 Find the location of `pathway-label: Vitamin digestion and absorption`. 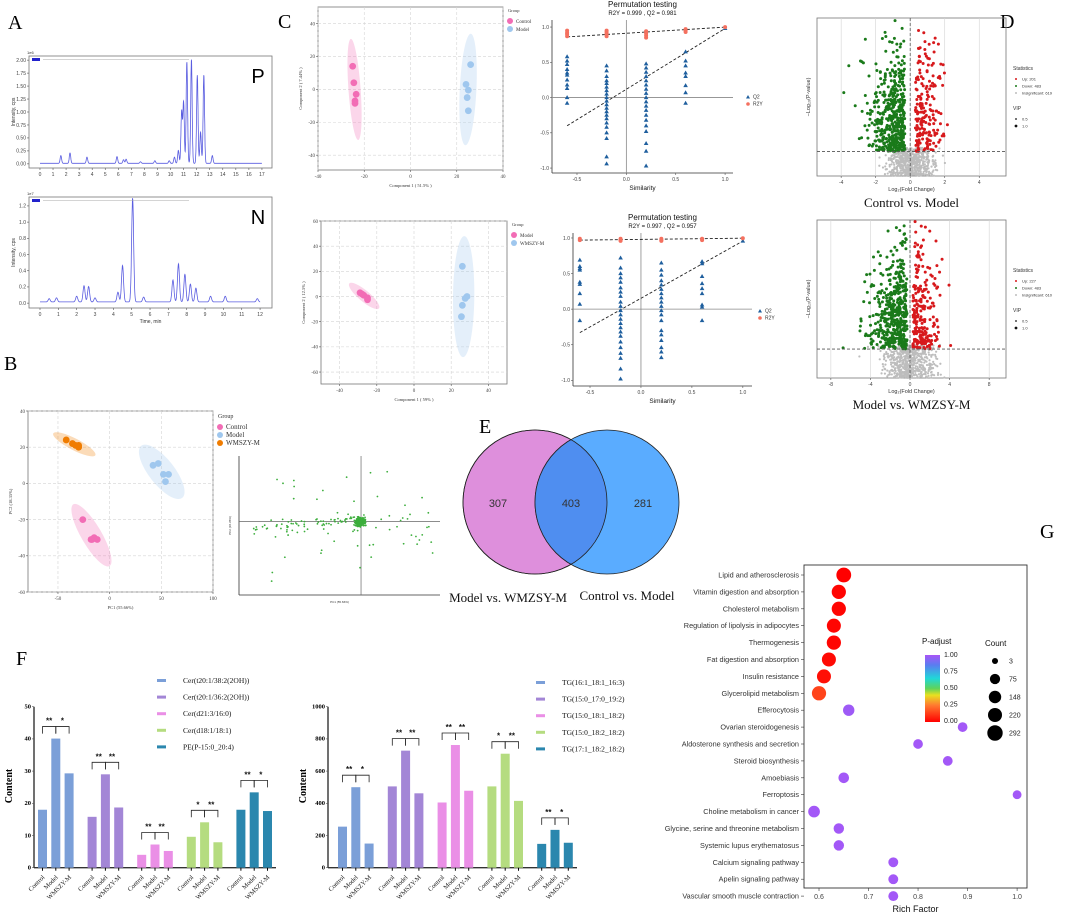

pathway-label: Vitamin digestion and absorption is located at coordinates (746, 591).